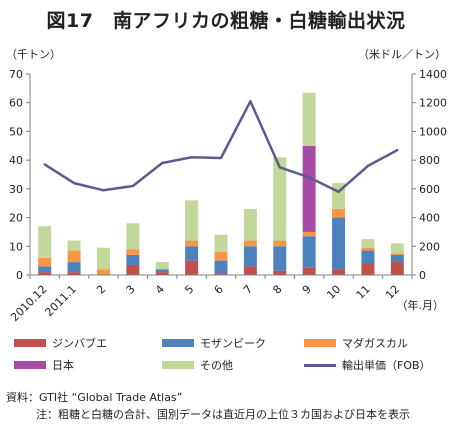  What do you see at coordinates (160, 290) in the screenshot?
I see `x-tick-label-4: 4` at bounding box center [160, 290].